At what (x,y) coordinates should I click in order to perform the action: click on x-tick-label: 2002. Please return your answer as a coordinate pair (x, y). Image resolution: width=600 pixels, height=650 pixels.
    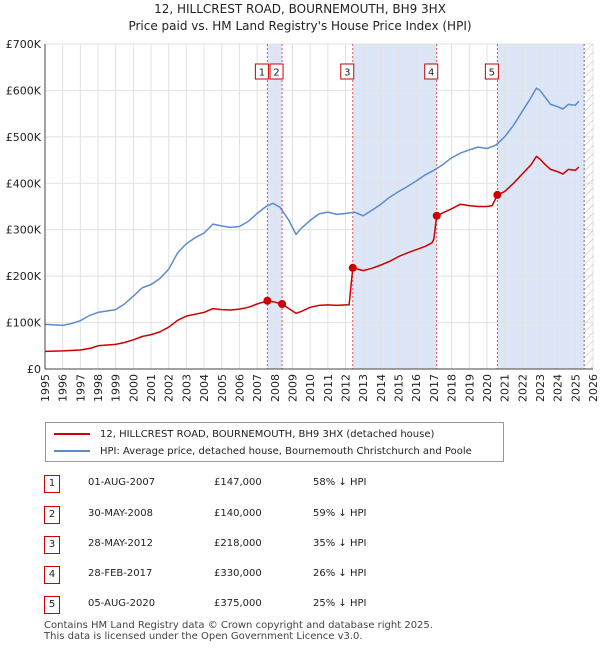
    Looking at the image, I should click on (169, 388).